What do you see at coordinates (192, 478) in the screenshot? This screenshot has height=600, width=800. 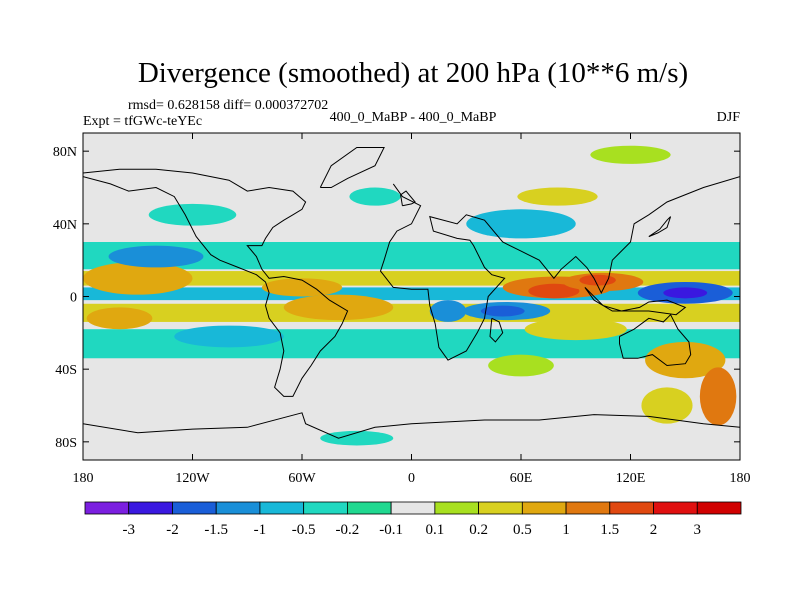 I see `x-tick-label: 120W` at bounding box center [192, 478].